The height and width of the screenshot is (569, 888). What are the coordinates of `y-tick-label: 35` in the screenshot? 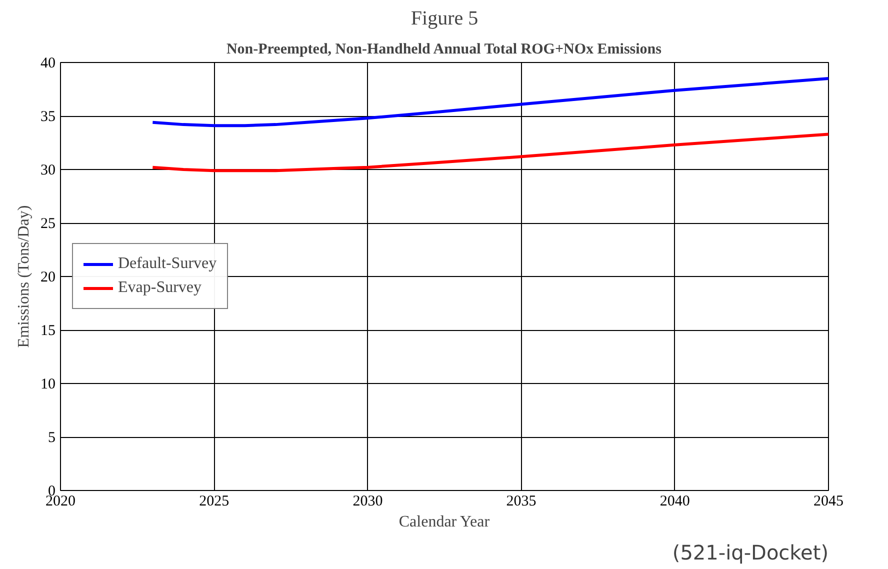 It's located at (48, 117).